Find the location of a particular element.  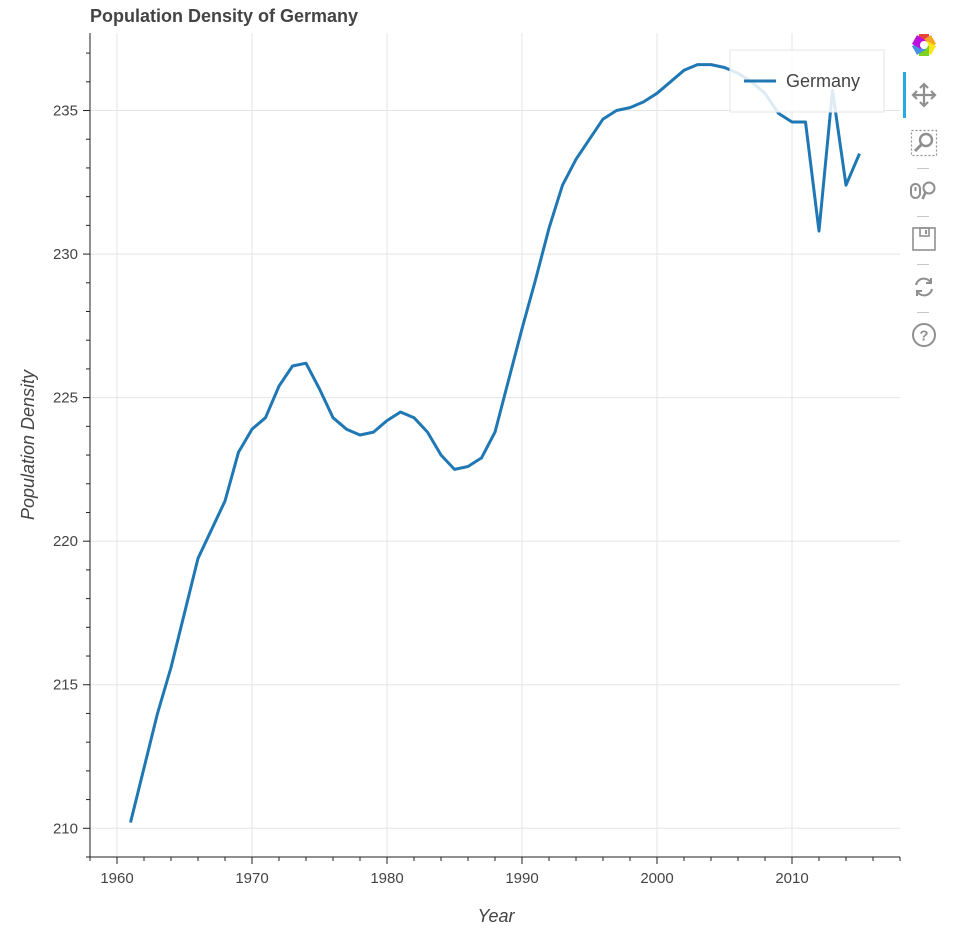

x-tick-label: 1990 is located at coordinates (521, 878).